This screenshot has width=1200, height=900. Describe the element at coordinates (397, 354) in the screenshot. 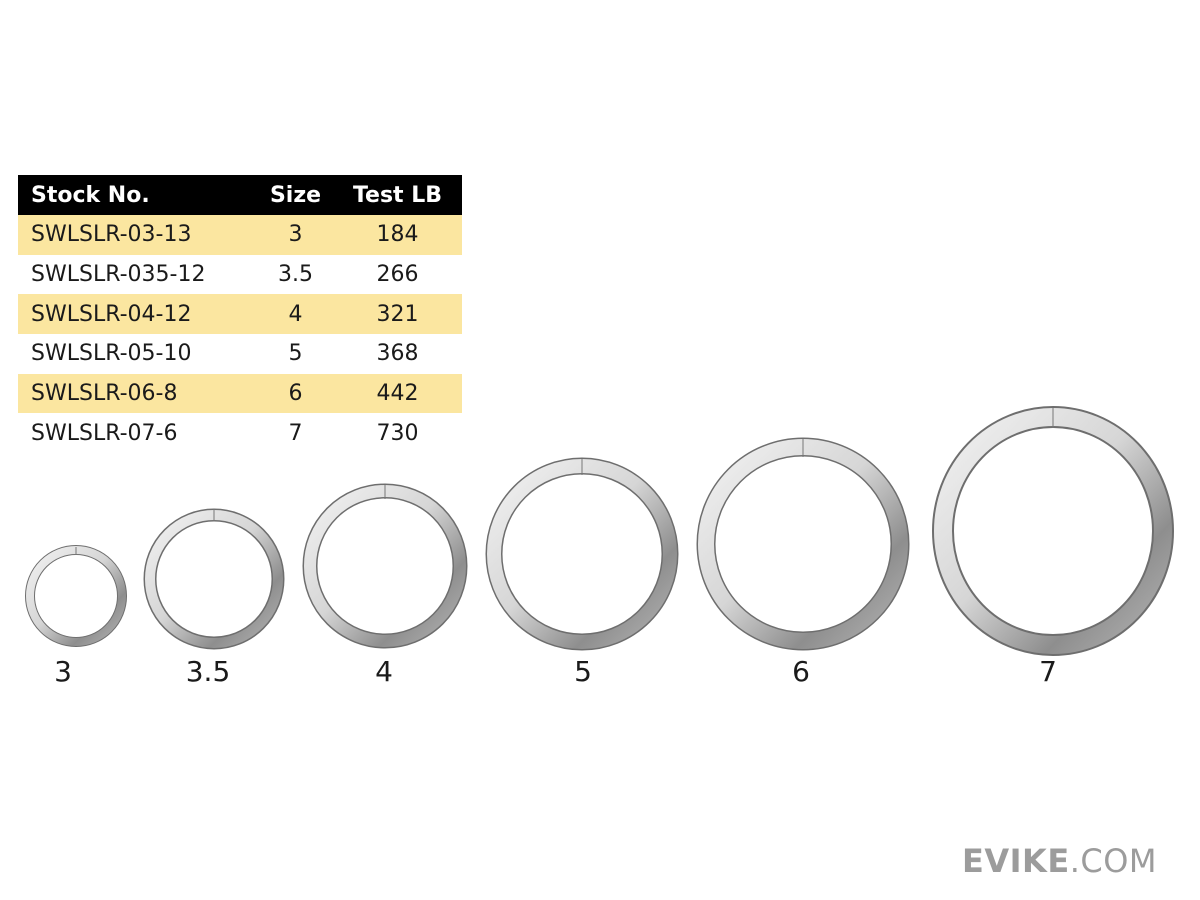

I see `test-lb-cell: 368` at that location.